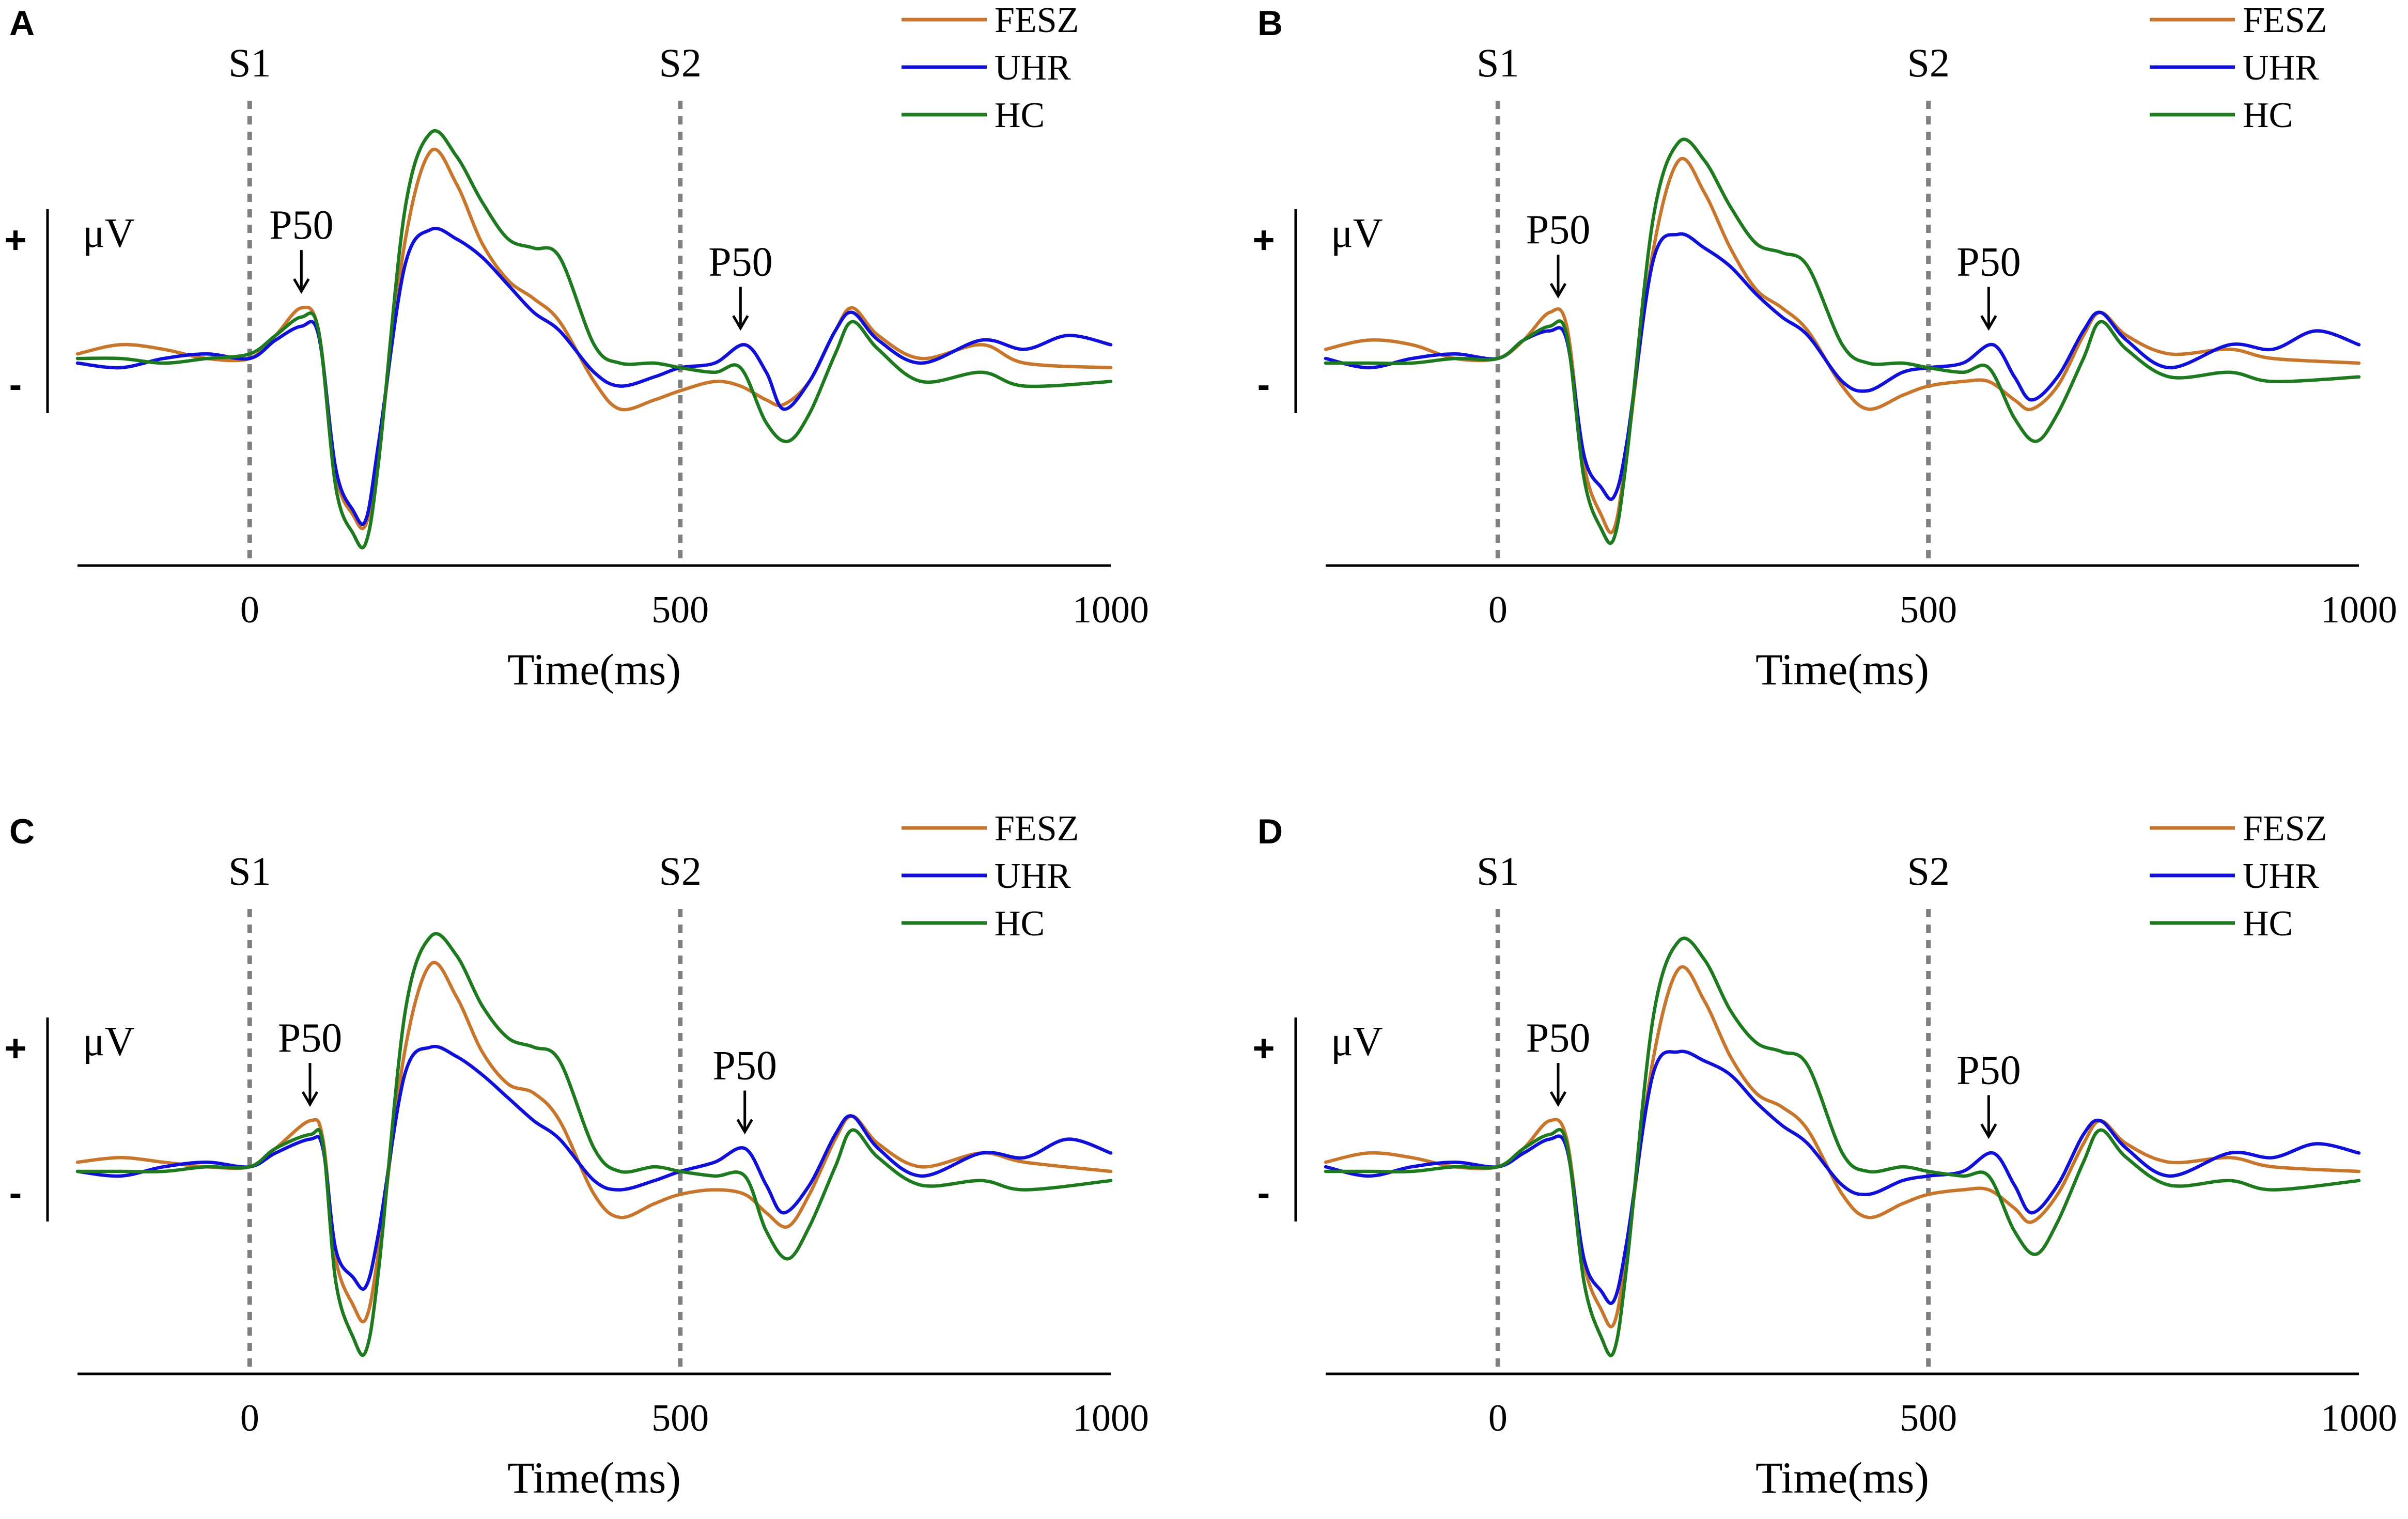 This screenshot has width=2408, height=1519. Describe the element at coordinates (1270, 23) in the screenshot. I see `panel-letter: B` at that location.